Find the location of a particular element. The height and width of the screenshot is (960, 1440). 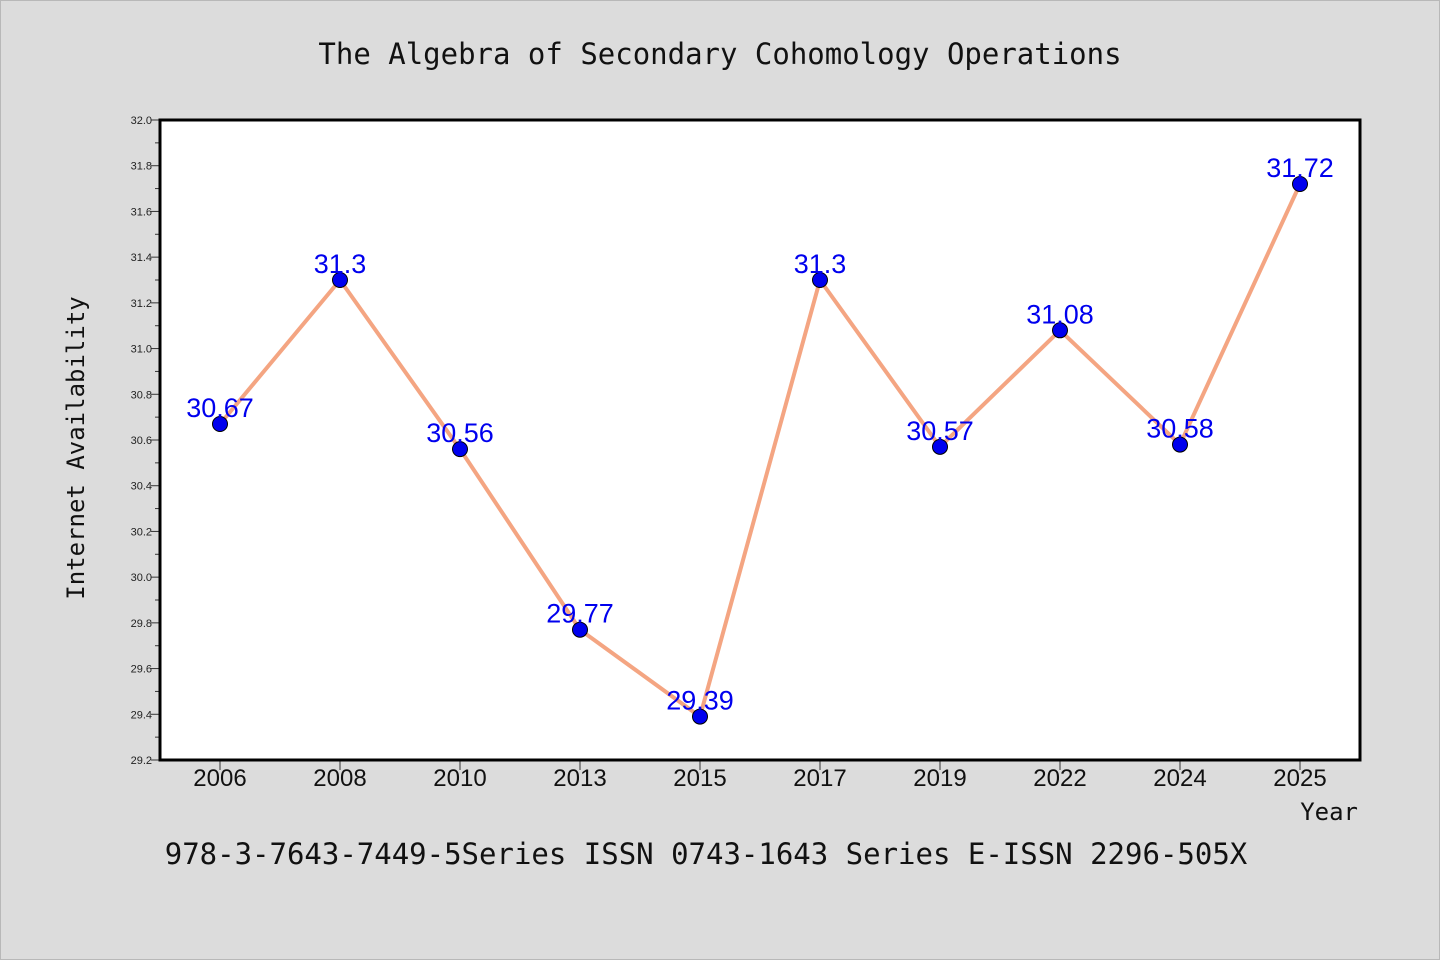

y-tick-label: 31.8 is located at coordinates (141, 167).